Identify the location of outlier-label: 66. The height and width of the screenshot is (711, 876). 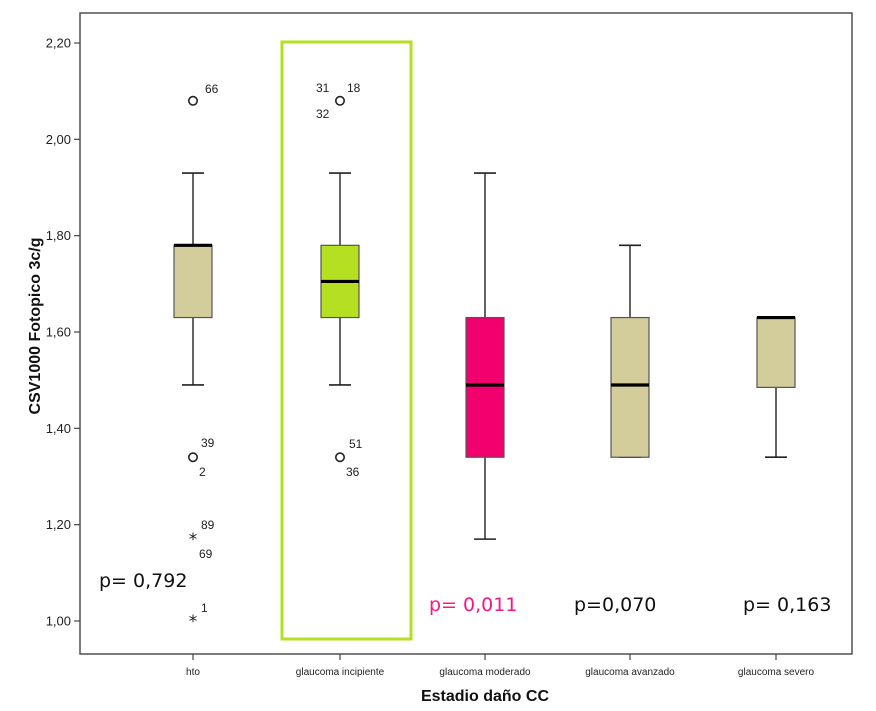
(212, 89).